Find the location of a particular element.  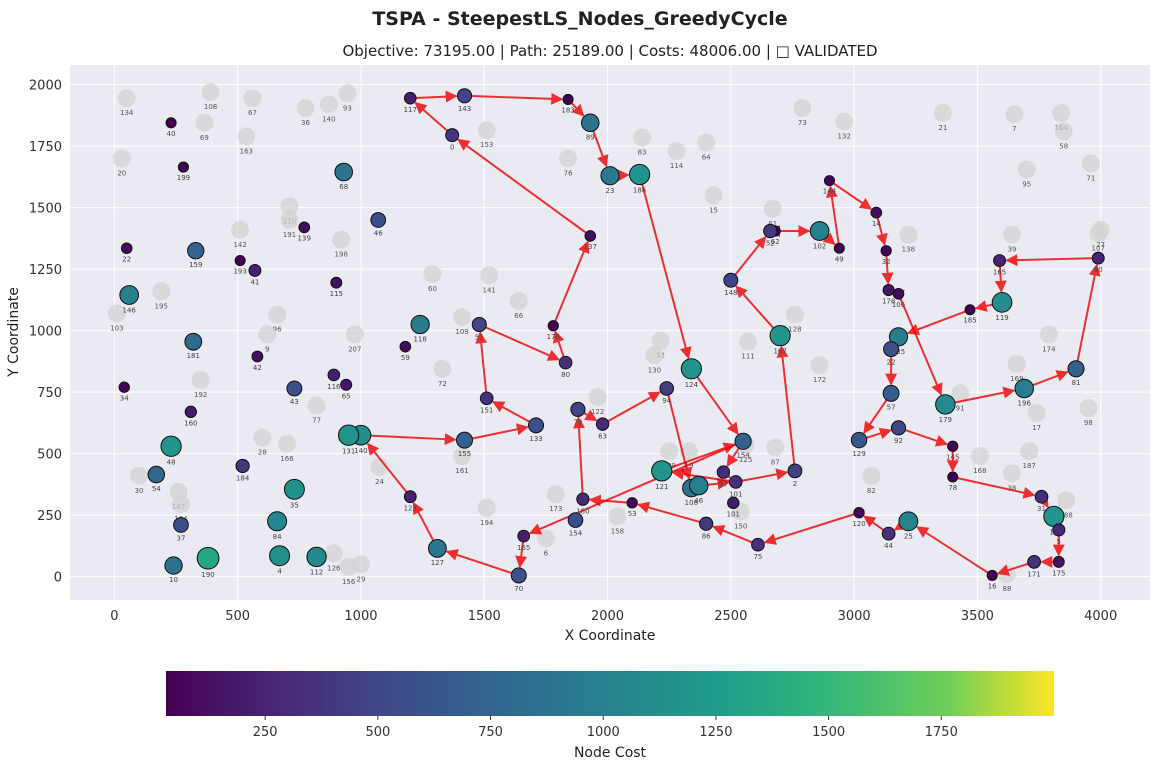

selected-node-label: 155 is located at coordinates (464, 454).